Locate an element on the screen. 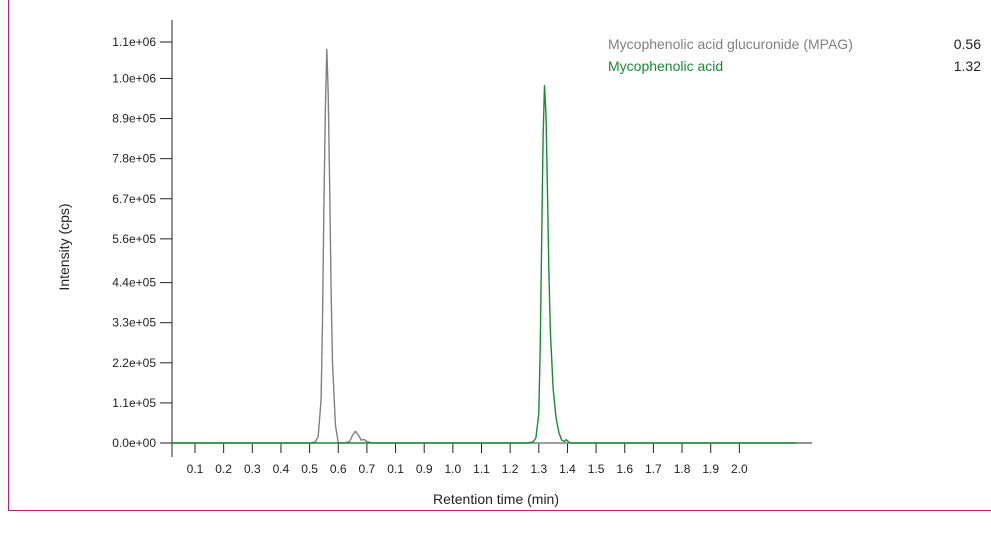 The image size is (991, 539). x-tick-label: 1.9 is located at coordinates (710, 469).